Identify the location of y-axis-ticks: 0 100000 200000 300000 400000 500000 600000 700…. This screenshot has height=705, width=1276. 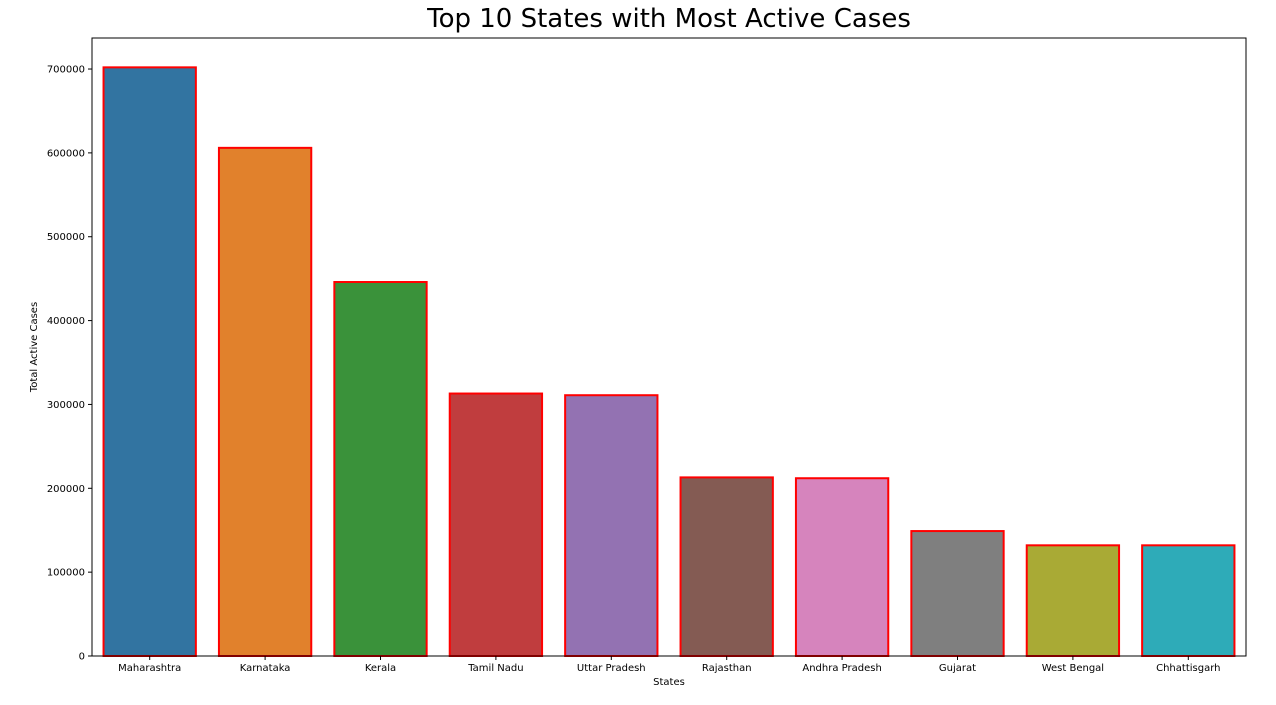
(69, 364).